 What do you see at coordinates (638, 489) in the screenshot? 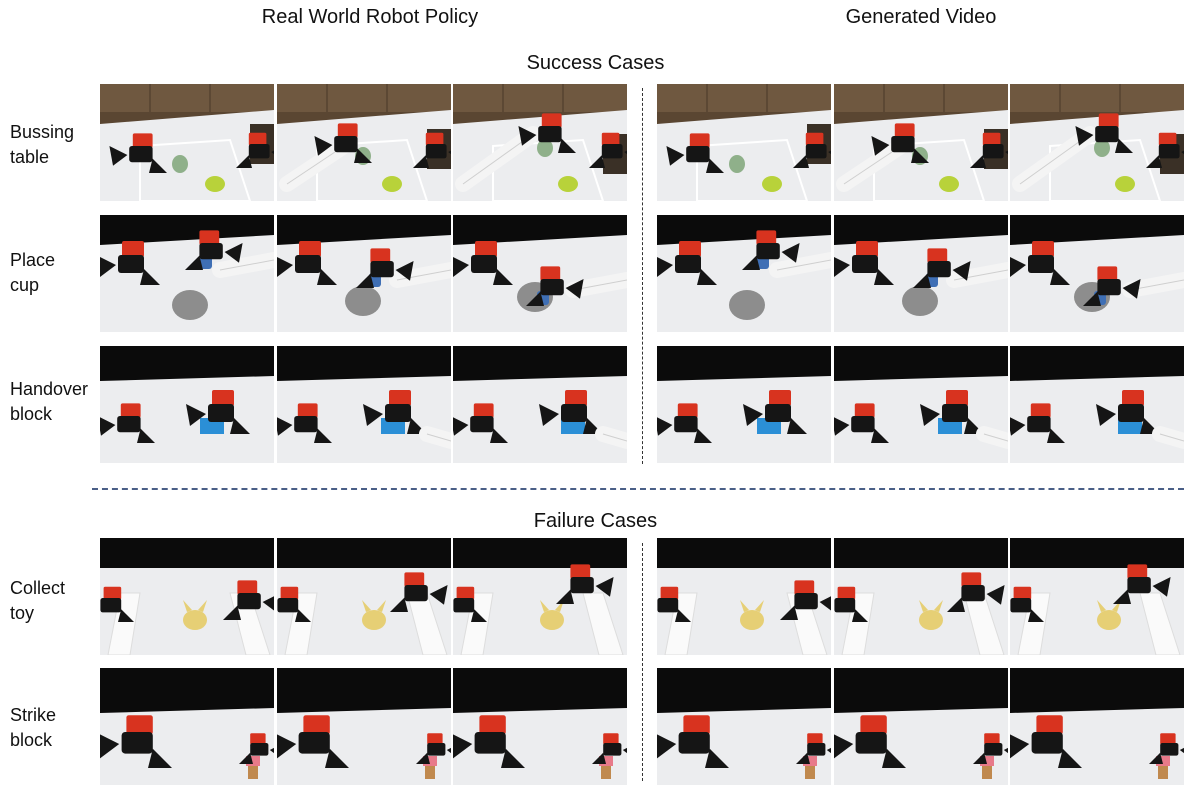
I see `section-divider` at bounding box center [638, 489].